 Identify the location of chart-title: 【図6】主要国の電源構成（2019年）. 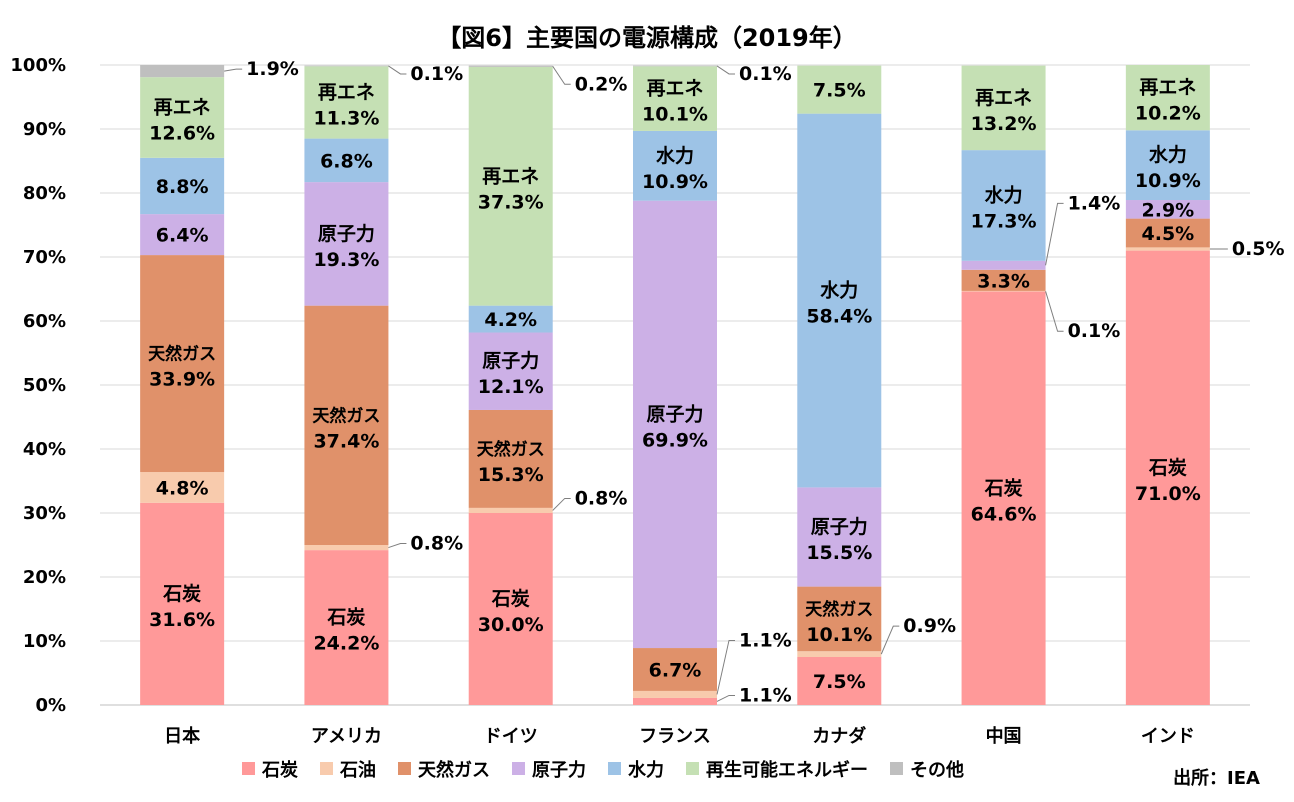
(647, 38).